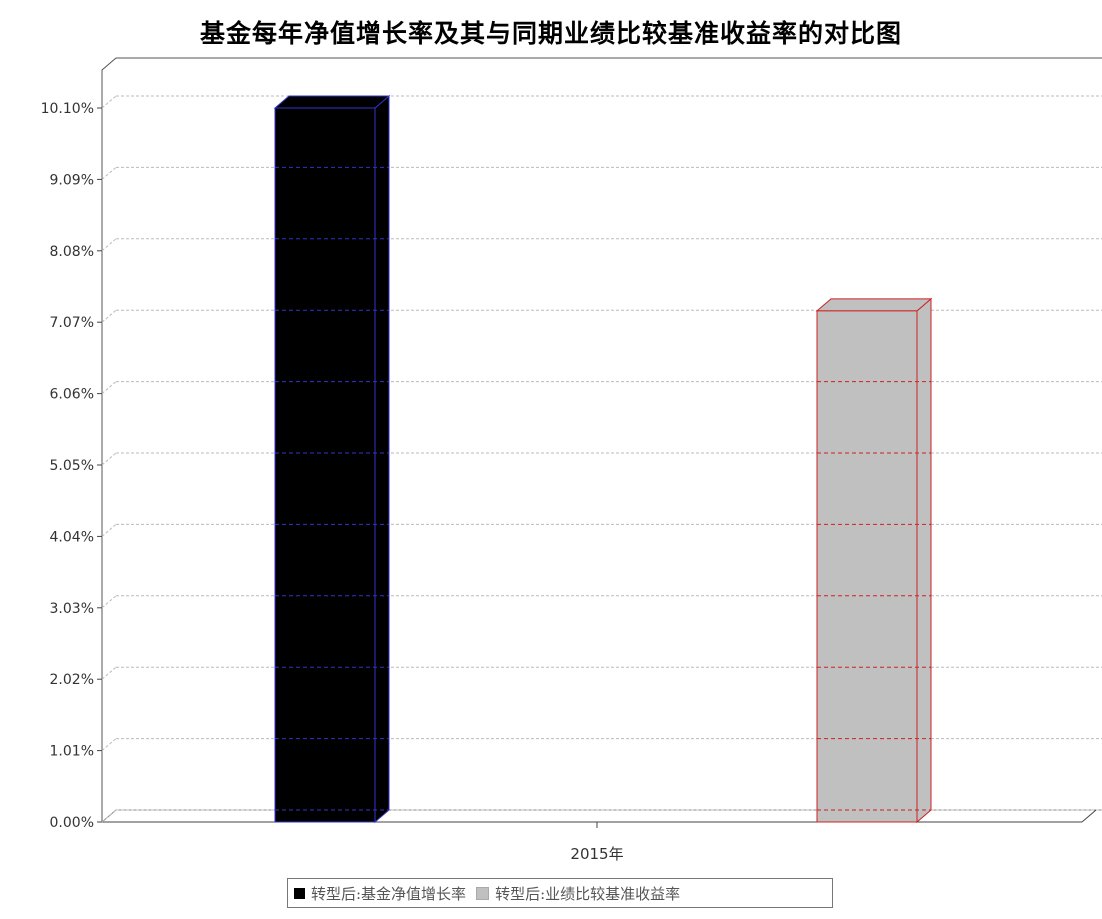 The height and width of the screenshot is (919, 1102). Describe the element at coordinates (483, 893) in the screenshot. I see `legend-swatch-benchmark` at that location.